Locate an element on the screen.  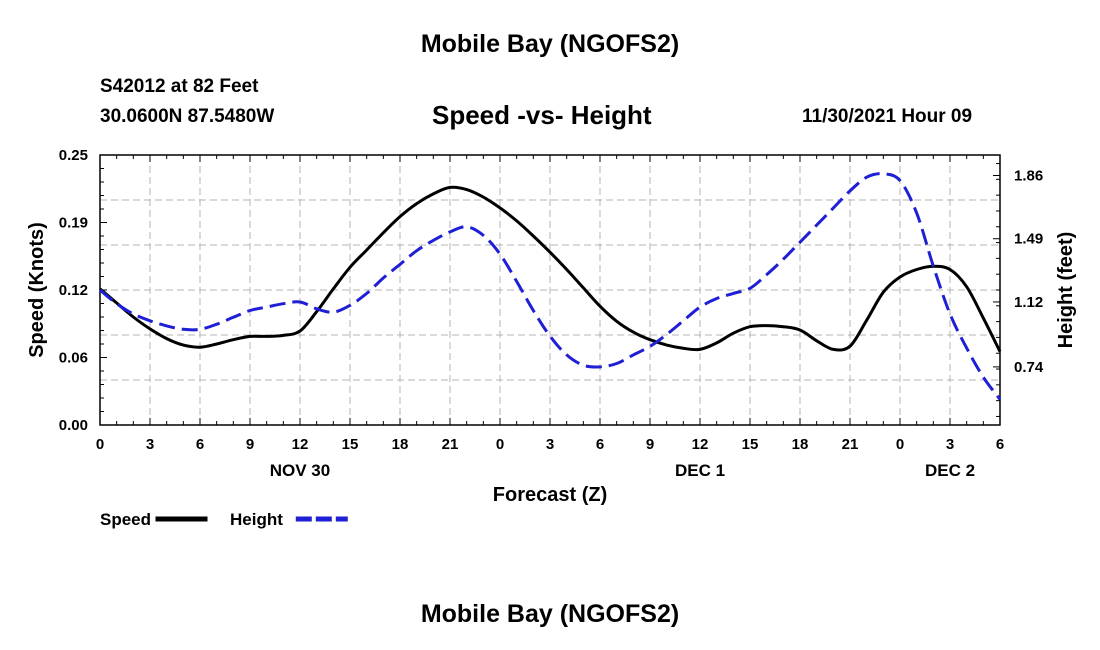
y-tick-label: 0.00 is located at coordinates (73, 425).